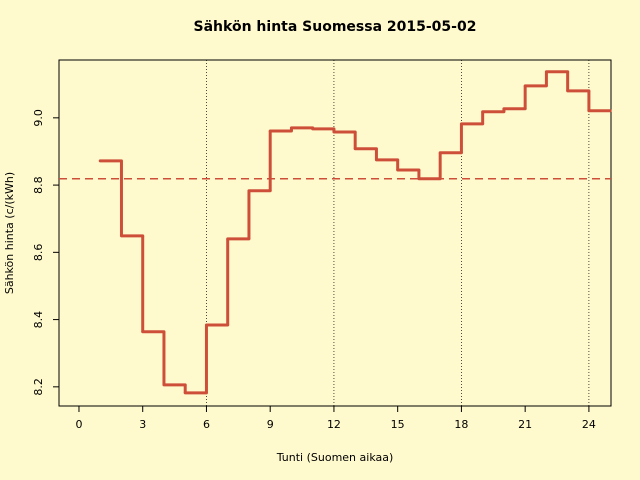 Image resolution: width=640 pixels, height=480 pixels. Describe the element at coordinates (38, 252) in the screenshot. I see `y-tick-label: 8.6` at that location.